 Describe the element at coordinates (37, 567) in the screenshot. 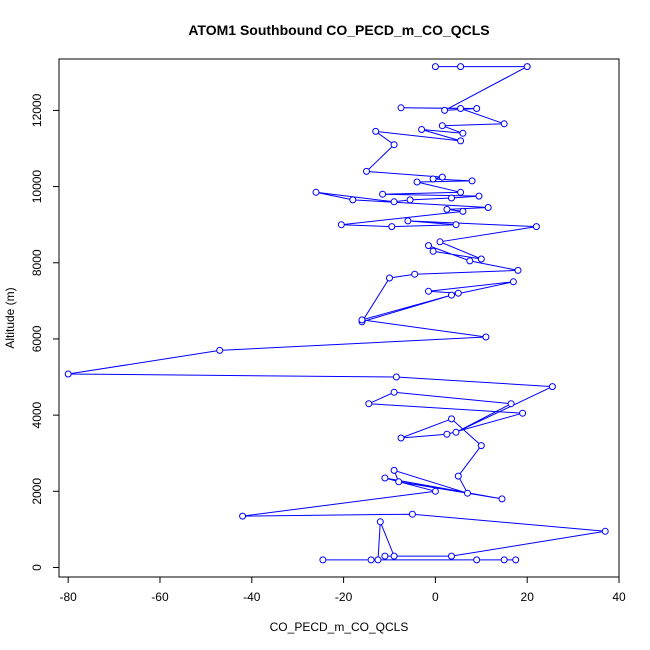

I see `y-tick-label: 0` at that location.